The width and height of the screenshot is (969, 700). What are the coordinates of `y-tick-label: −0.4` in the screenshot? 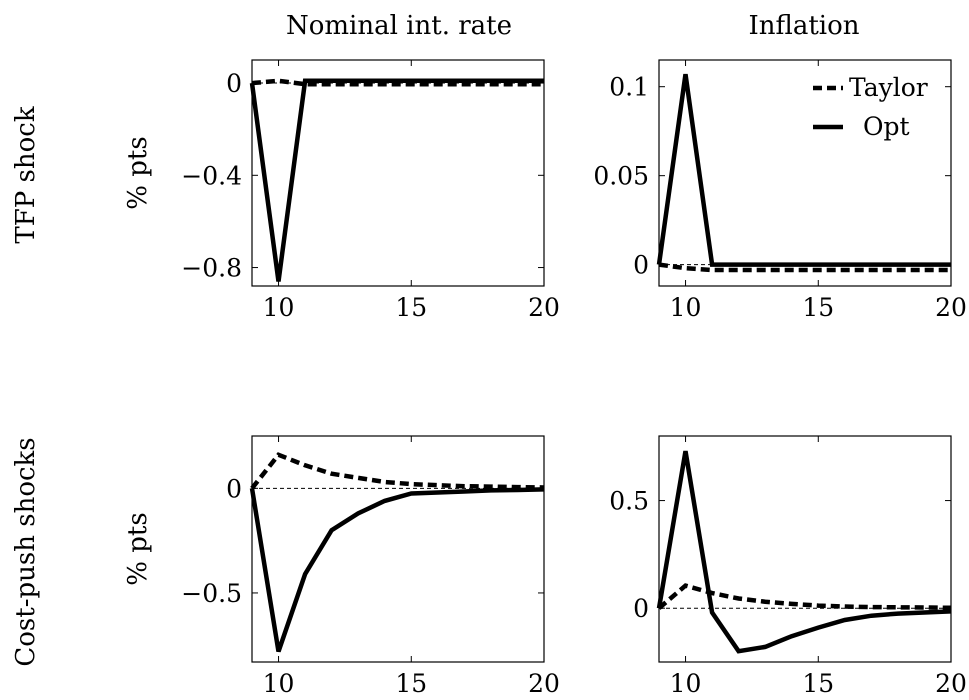 It's located at (211, 175).